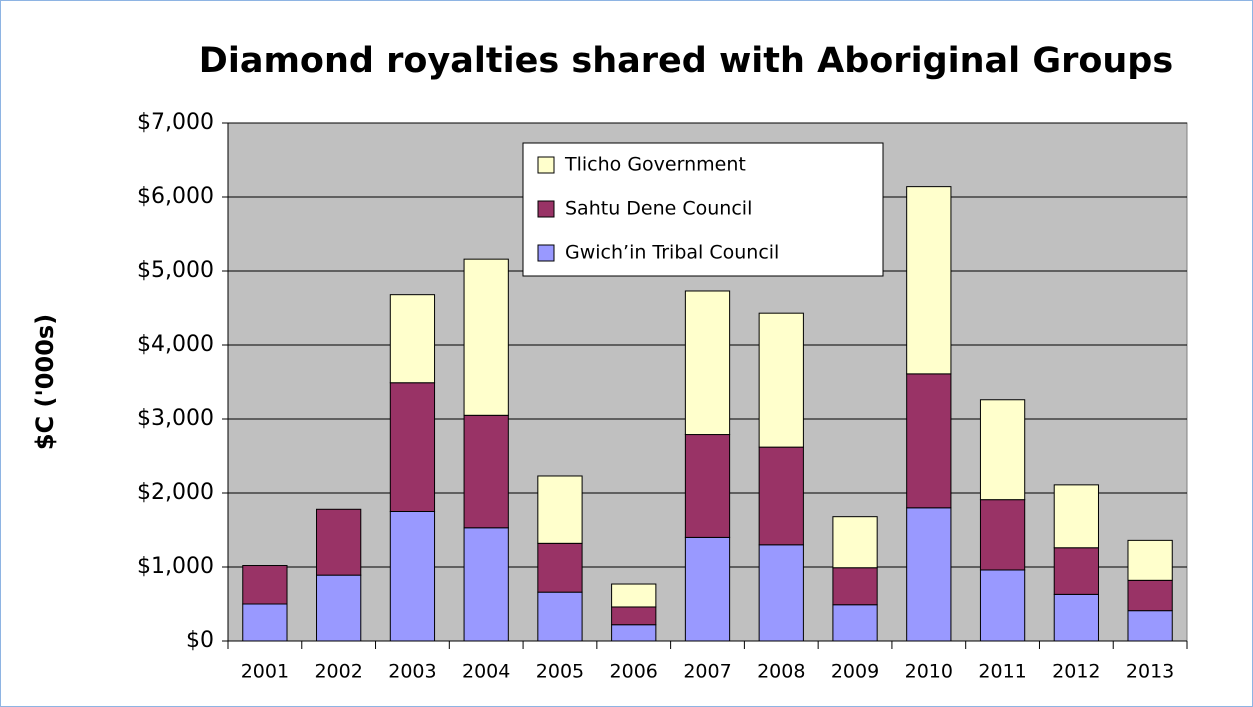  Describe the element at coordinates (265, 672) in the screenshot. I see `x-tick-label: 2001` at that location.